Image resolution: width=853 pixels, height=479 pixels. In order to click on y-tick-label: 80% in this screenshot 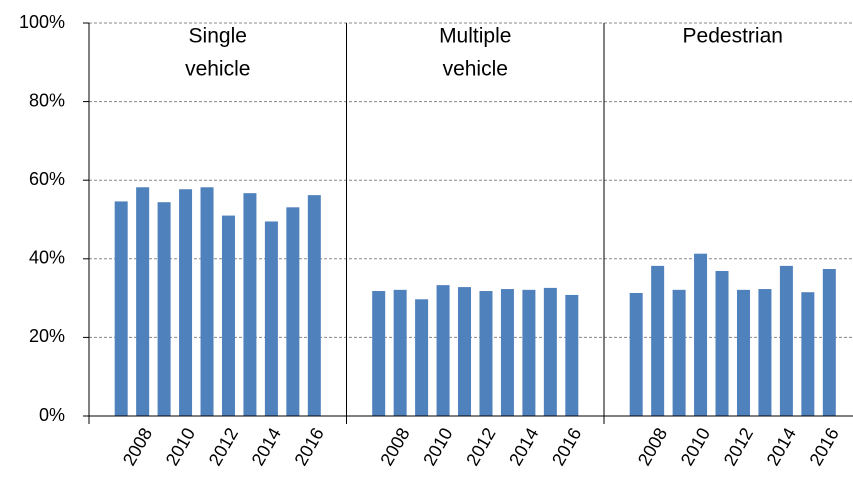, I will do `click(47, 100)`.